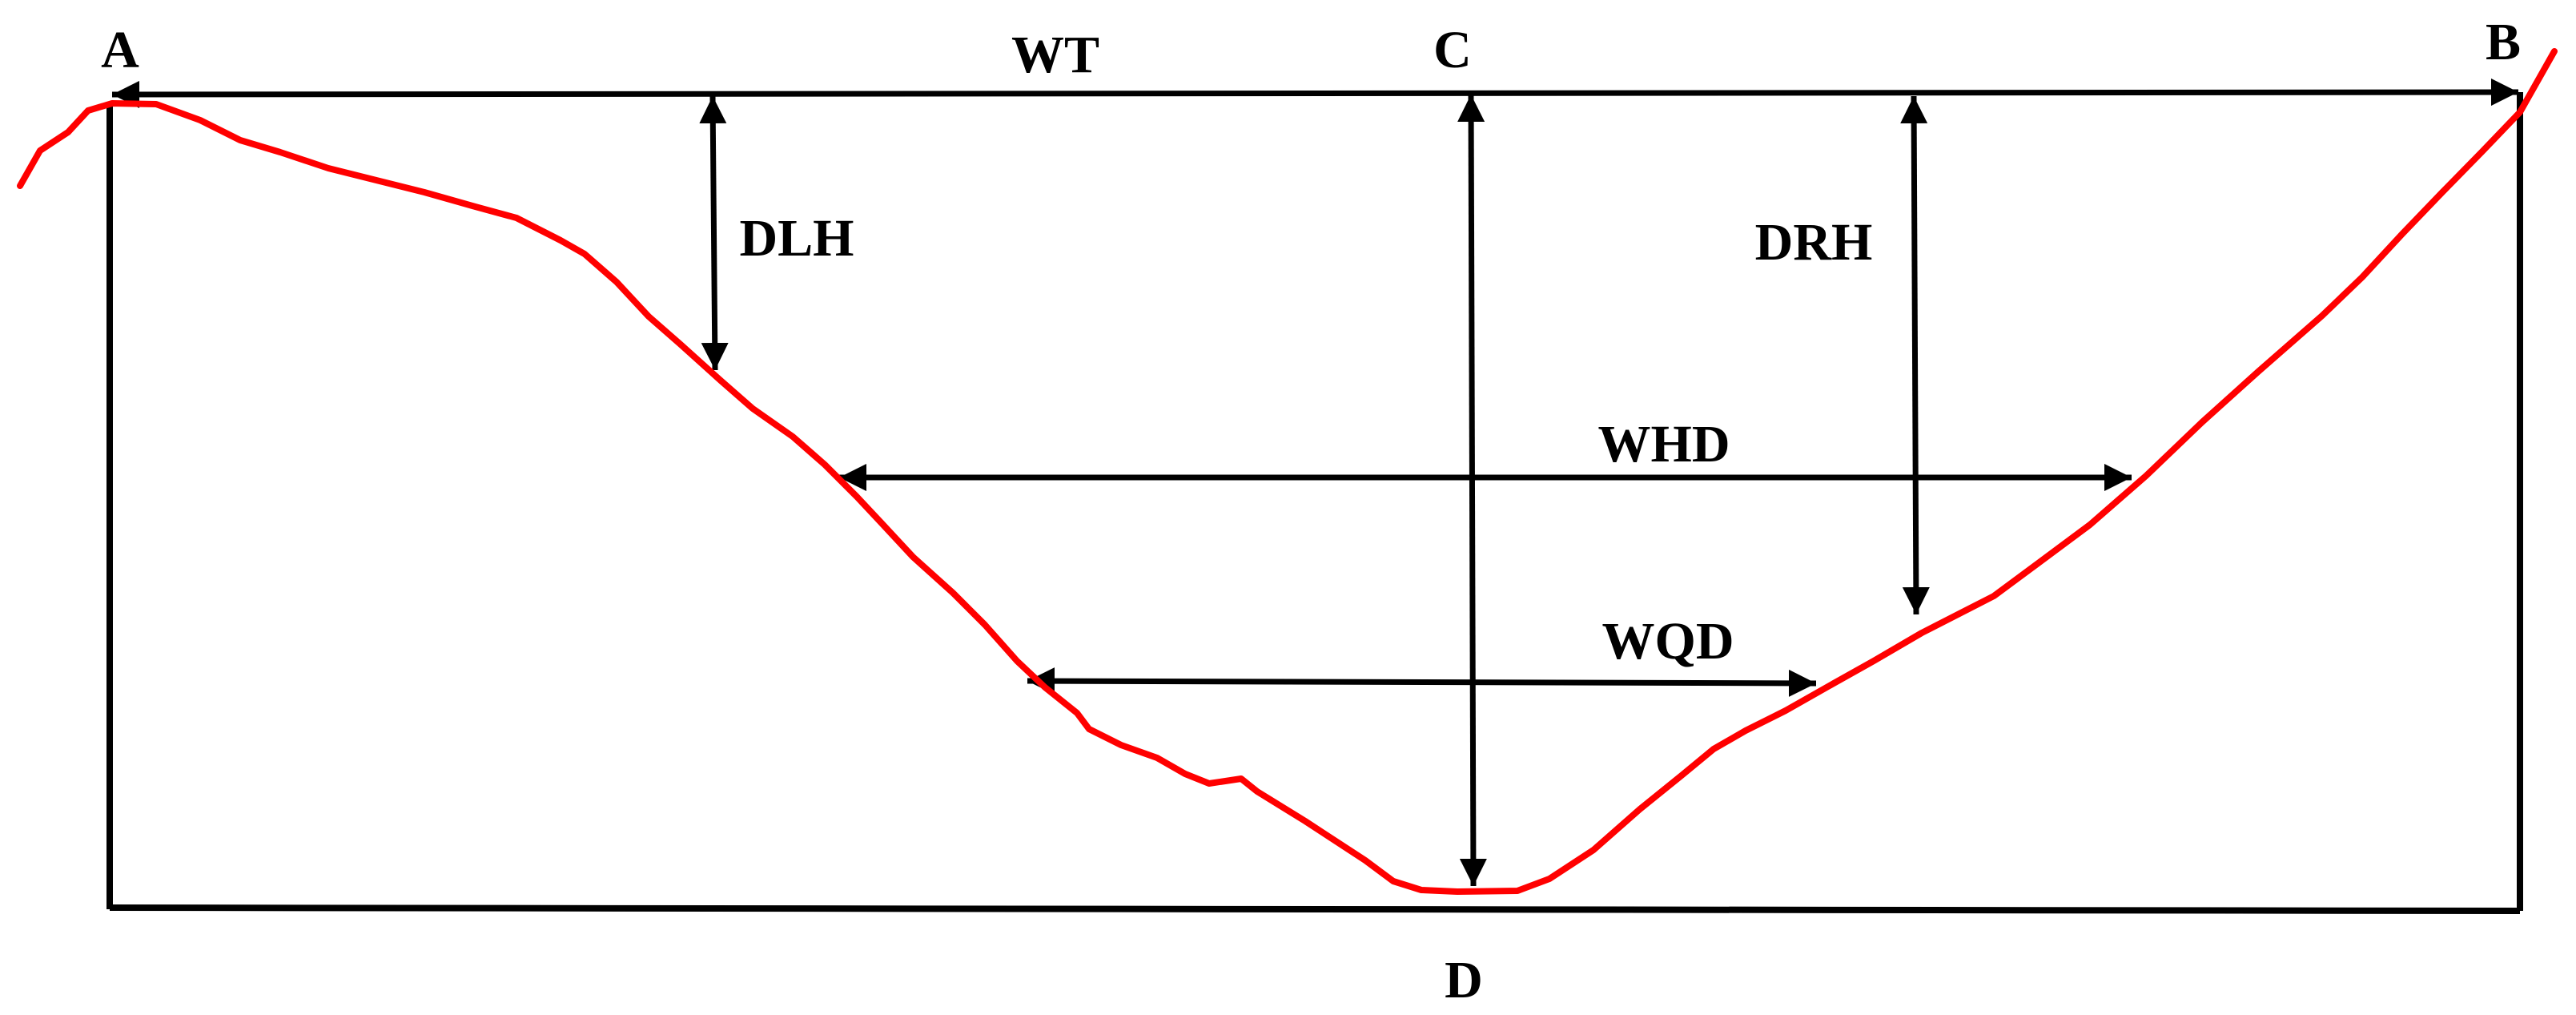 The height and width of the screenshot is (1015, 2576). I want to click on drh-depth-arrow, so click(1915, 355).